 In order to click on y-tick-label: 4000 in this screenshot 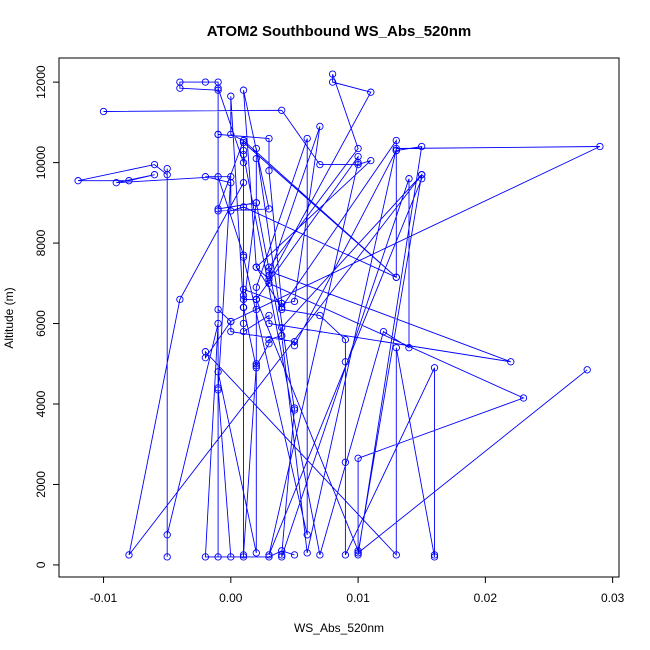, I will do `click(41, 403)`.